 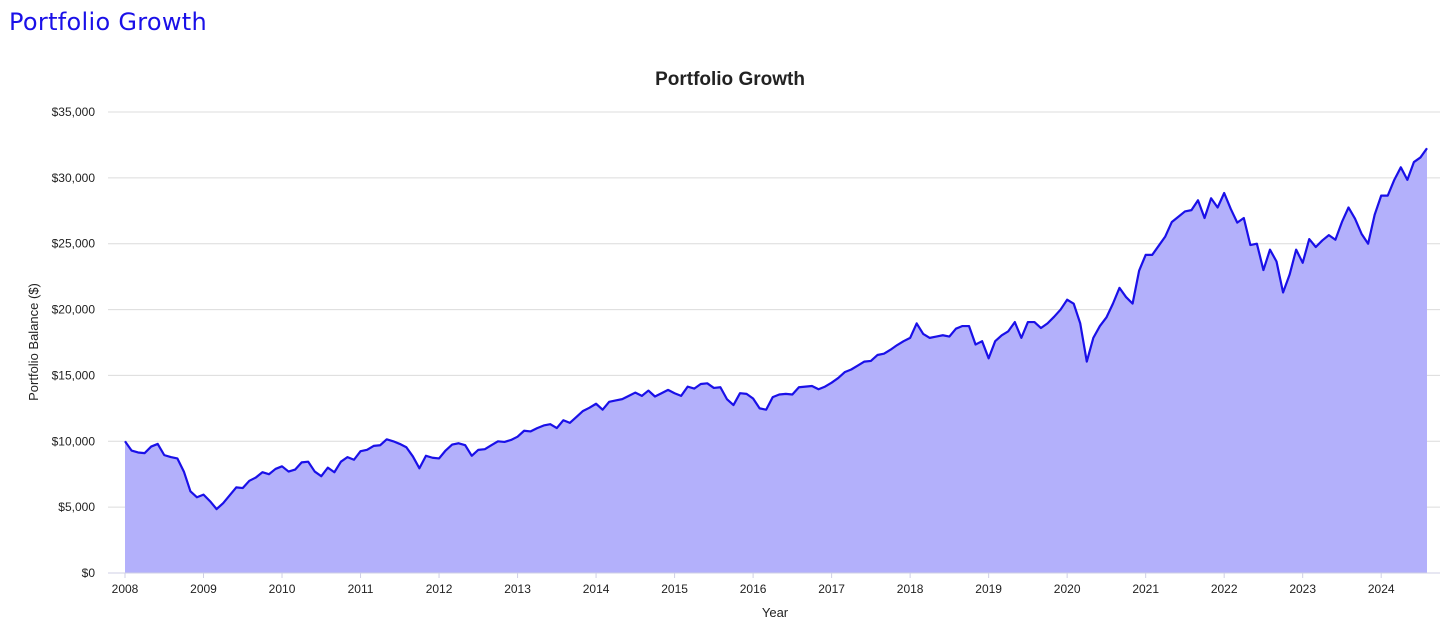 I want to click on x-tick-label: 2008, so click(x=125, y=589).